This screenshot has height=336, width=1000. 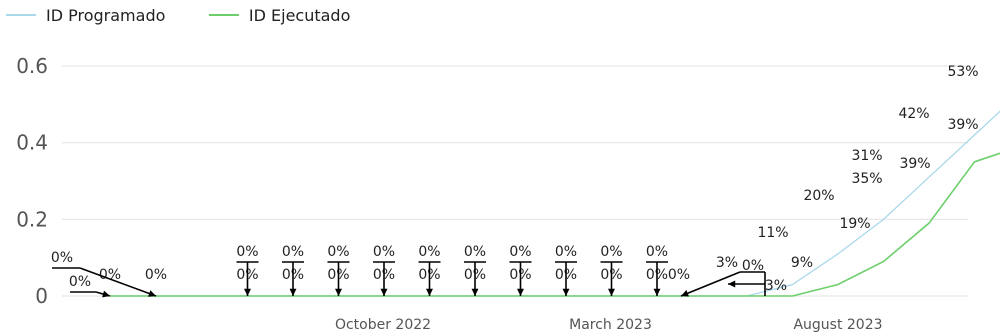 What do you see at coordinates (178, 15) in the screenshot?
I see `legend: ID Programado ID Ejecutado` at bounding box center [178, 15].